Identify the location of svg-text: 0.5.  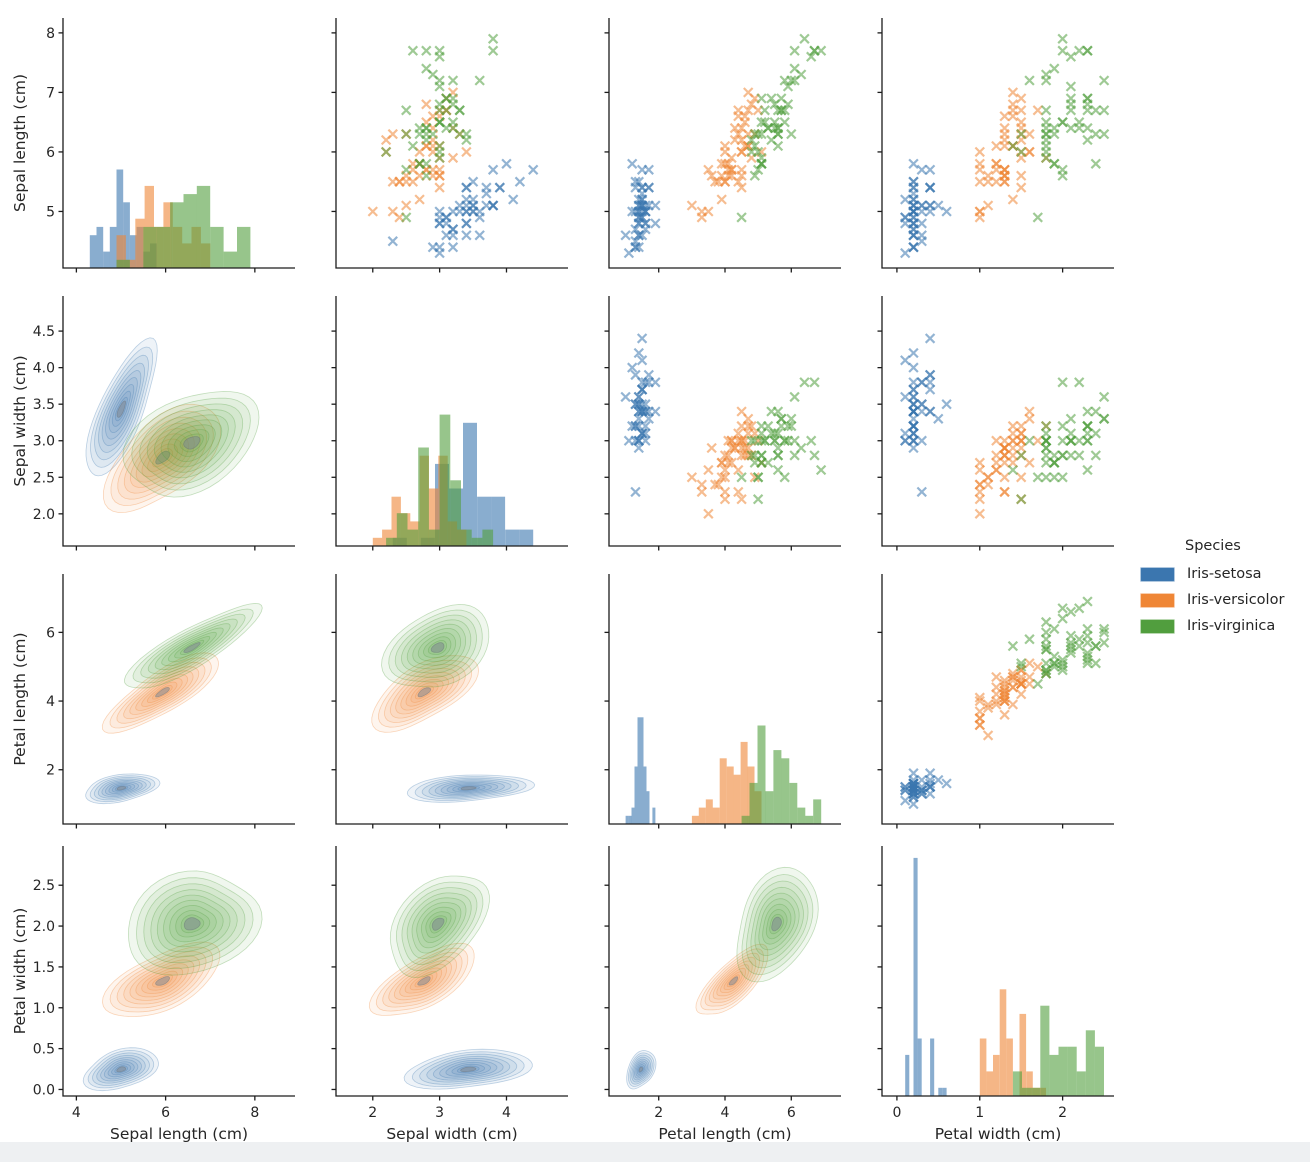
(44, 1050).